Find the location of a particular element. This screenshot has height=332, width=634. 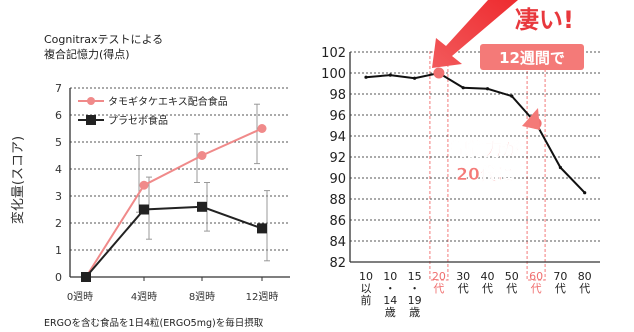

left-x-tick-label: 0週時 is located at coordinates (80, 297).